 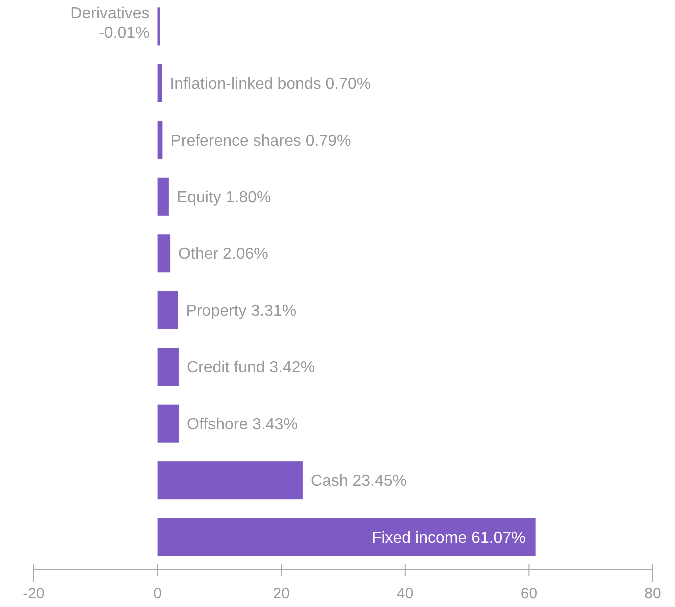 I want to click on category-label: Preference shares 0.79%, so click(x=261, y=141).